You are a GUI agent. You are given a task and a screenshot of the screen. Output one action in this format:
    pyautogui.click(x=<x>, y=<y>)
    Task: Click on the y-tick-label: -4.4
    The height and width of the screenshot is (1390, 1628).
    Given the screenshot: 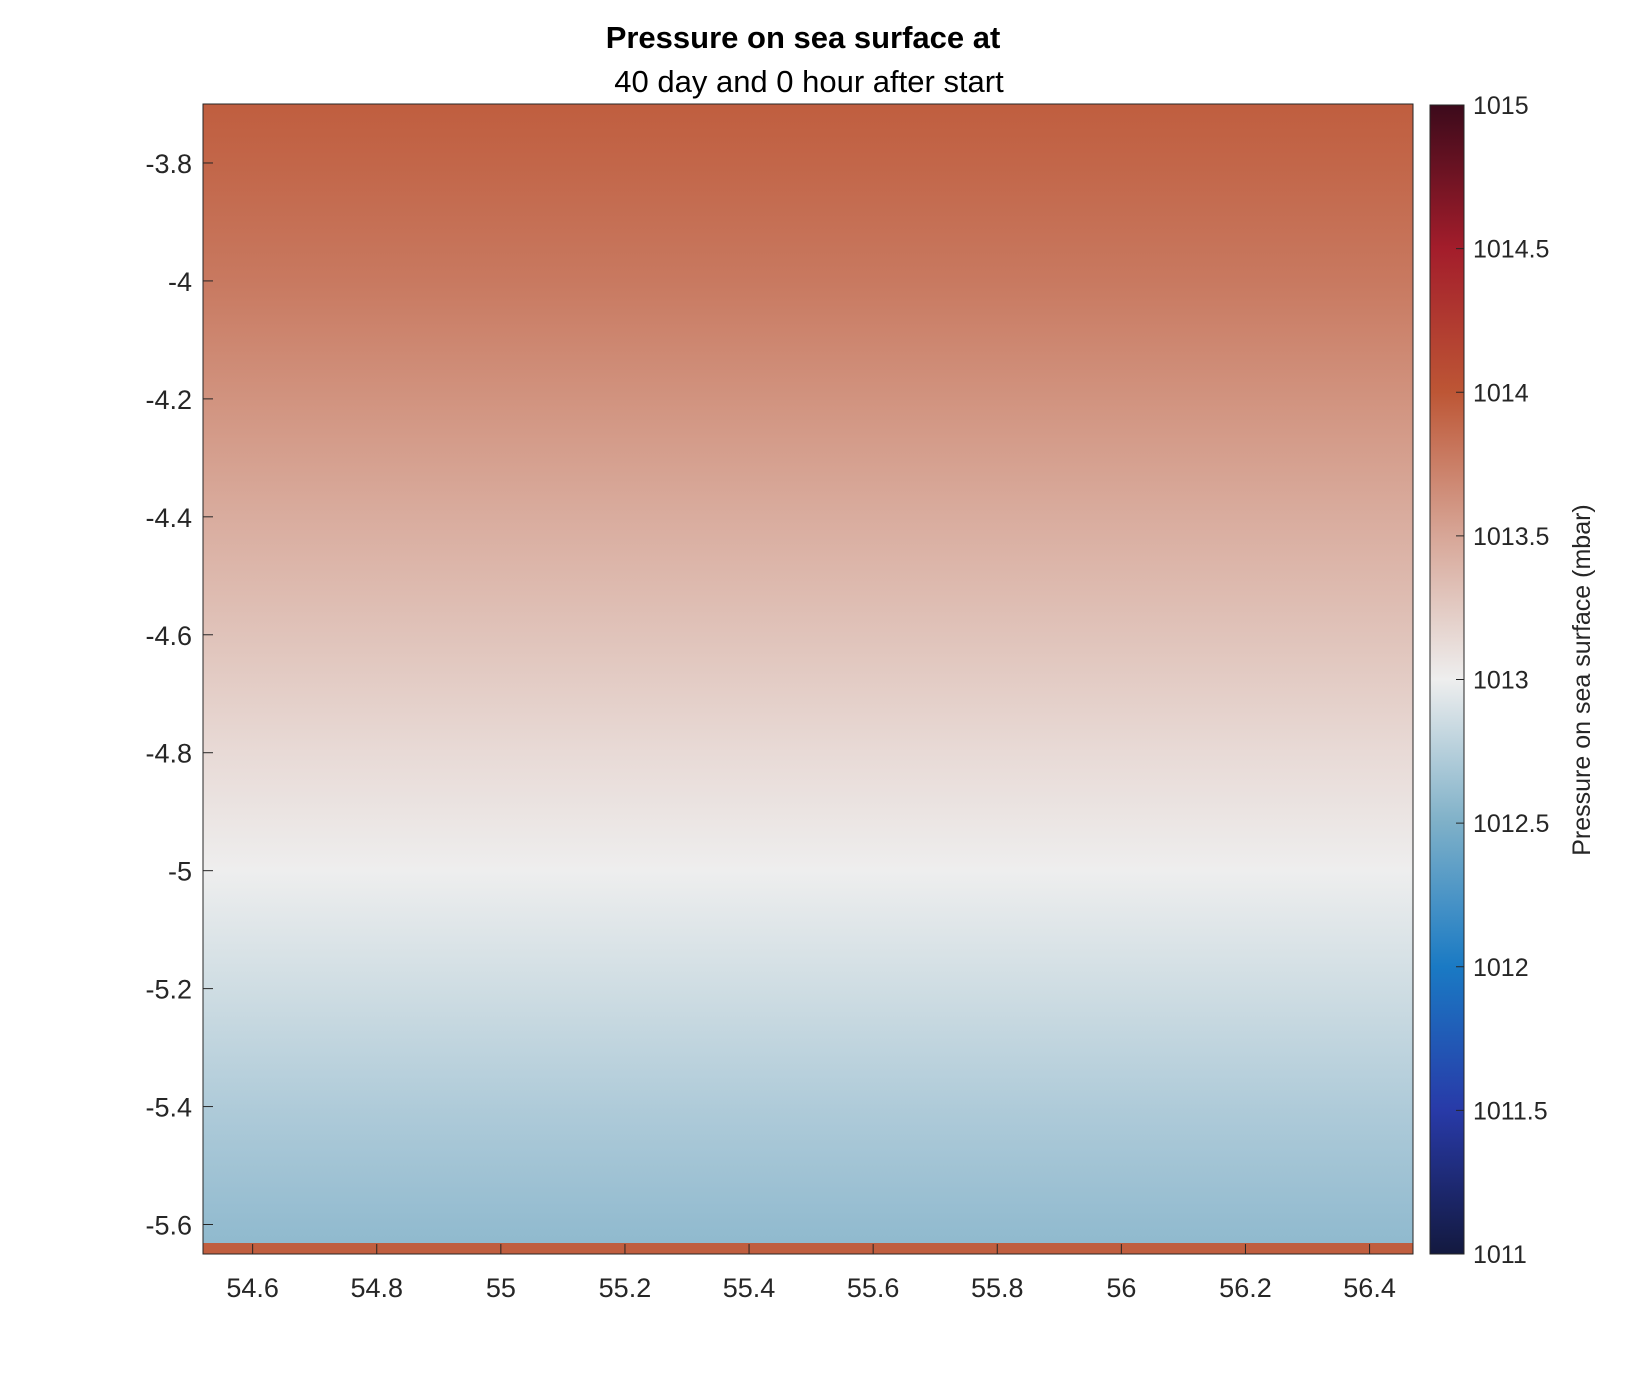 What is the action you would take?
    pyautogui.click(x=168, y=518)
    